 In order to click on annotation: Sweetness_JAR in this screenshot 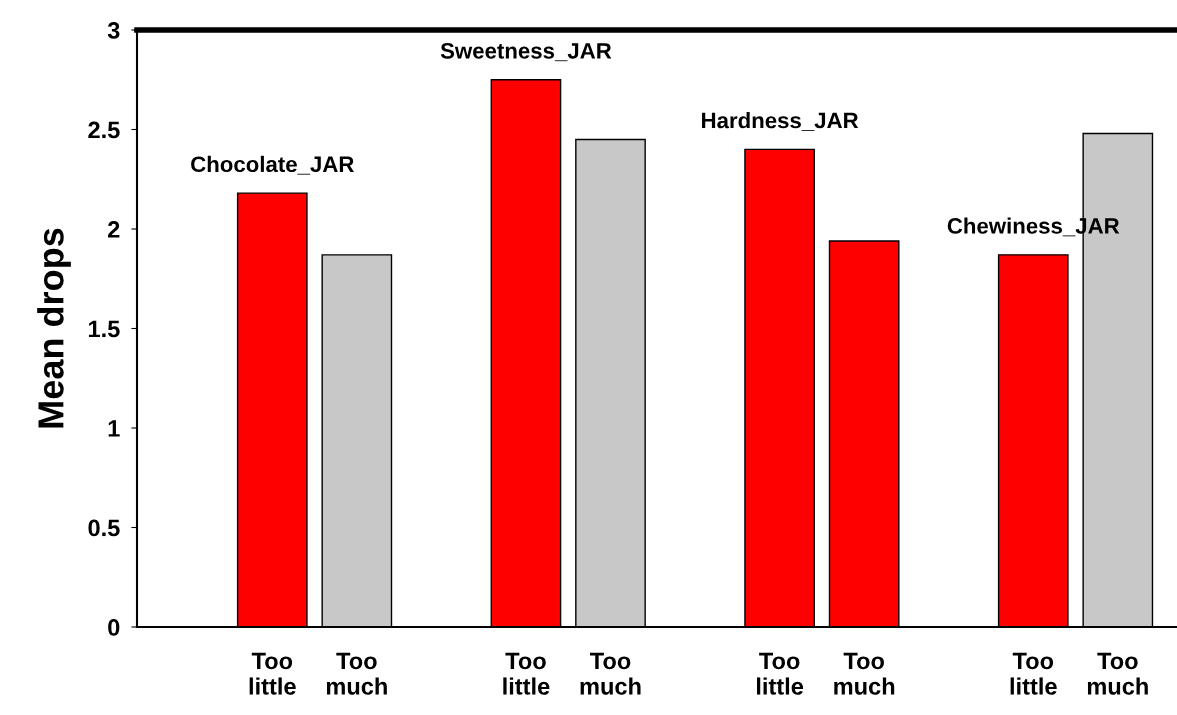, I will do `click(526, 52)`.